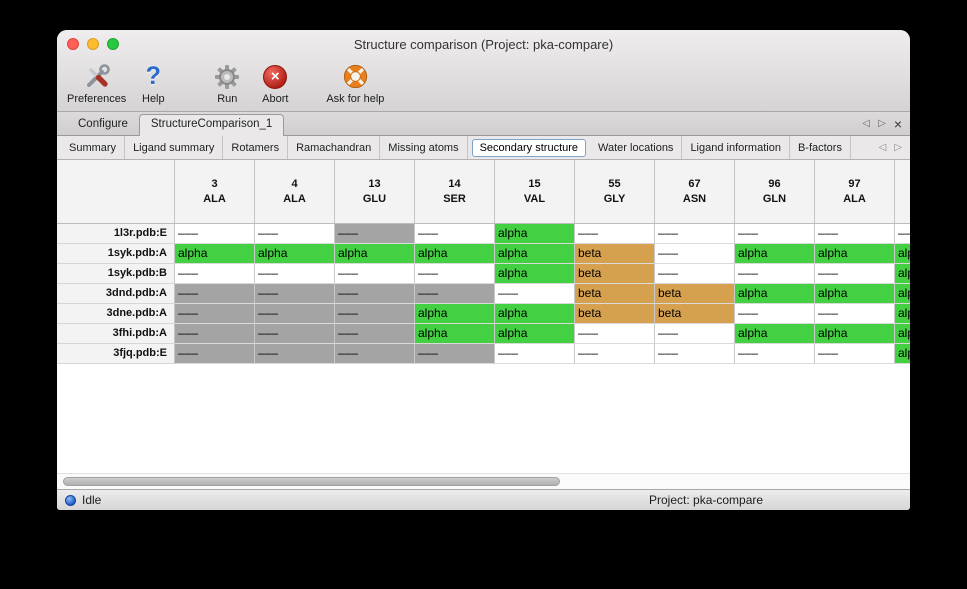 This screenshot has height=589, width=967. Describe the element at coordinates (736, 147) in the screenshot. I see `tab-ligand-information: Ligand information` at that location.